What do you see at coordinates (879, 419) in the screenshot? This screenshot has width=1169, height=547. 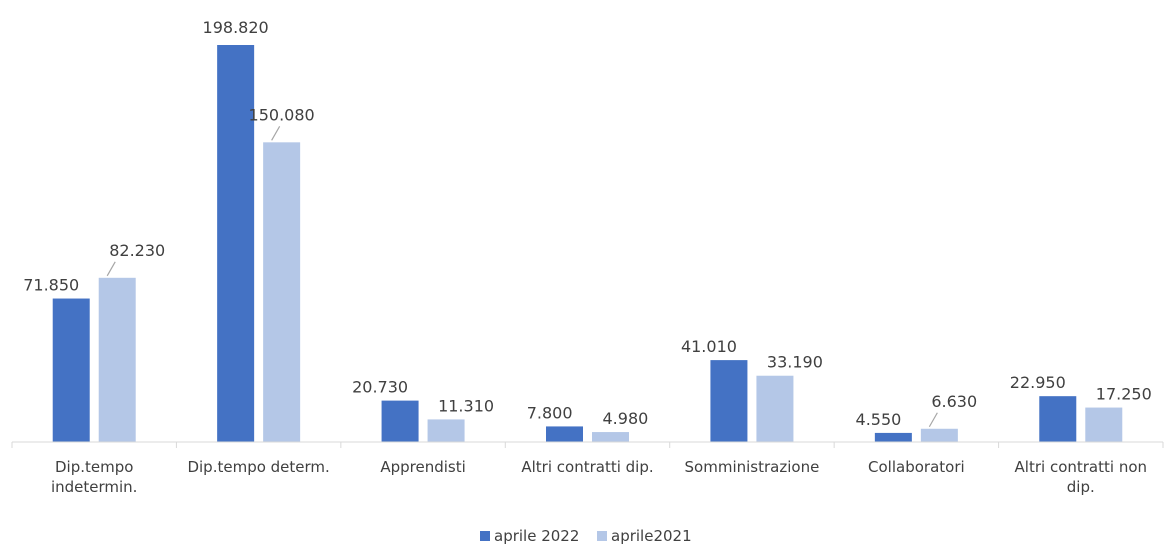 I see `data-label-series-0-cat-5: 4.550` at bounding box center [879, 419].